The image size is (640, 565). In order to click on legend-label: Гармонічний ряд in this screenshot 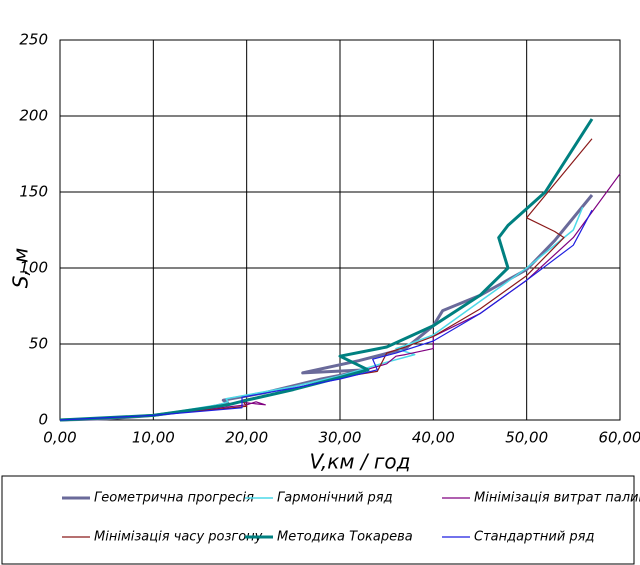, I will do `click(335, 498)`.